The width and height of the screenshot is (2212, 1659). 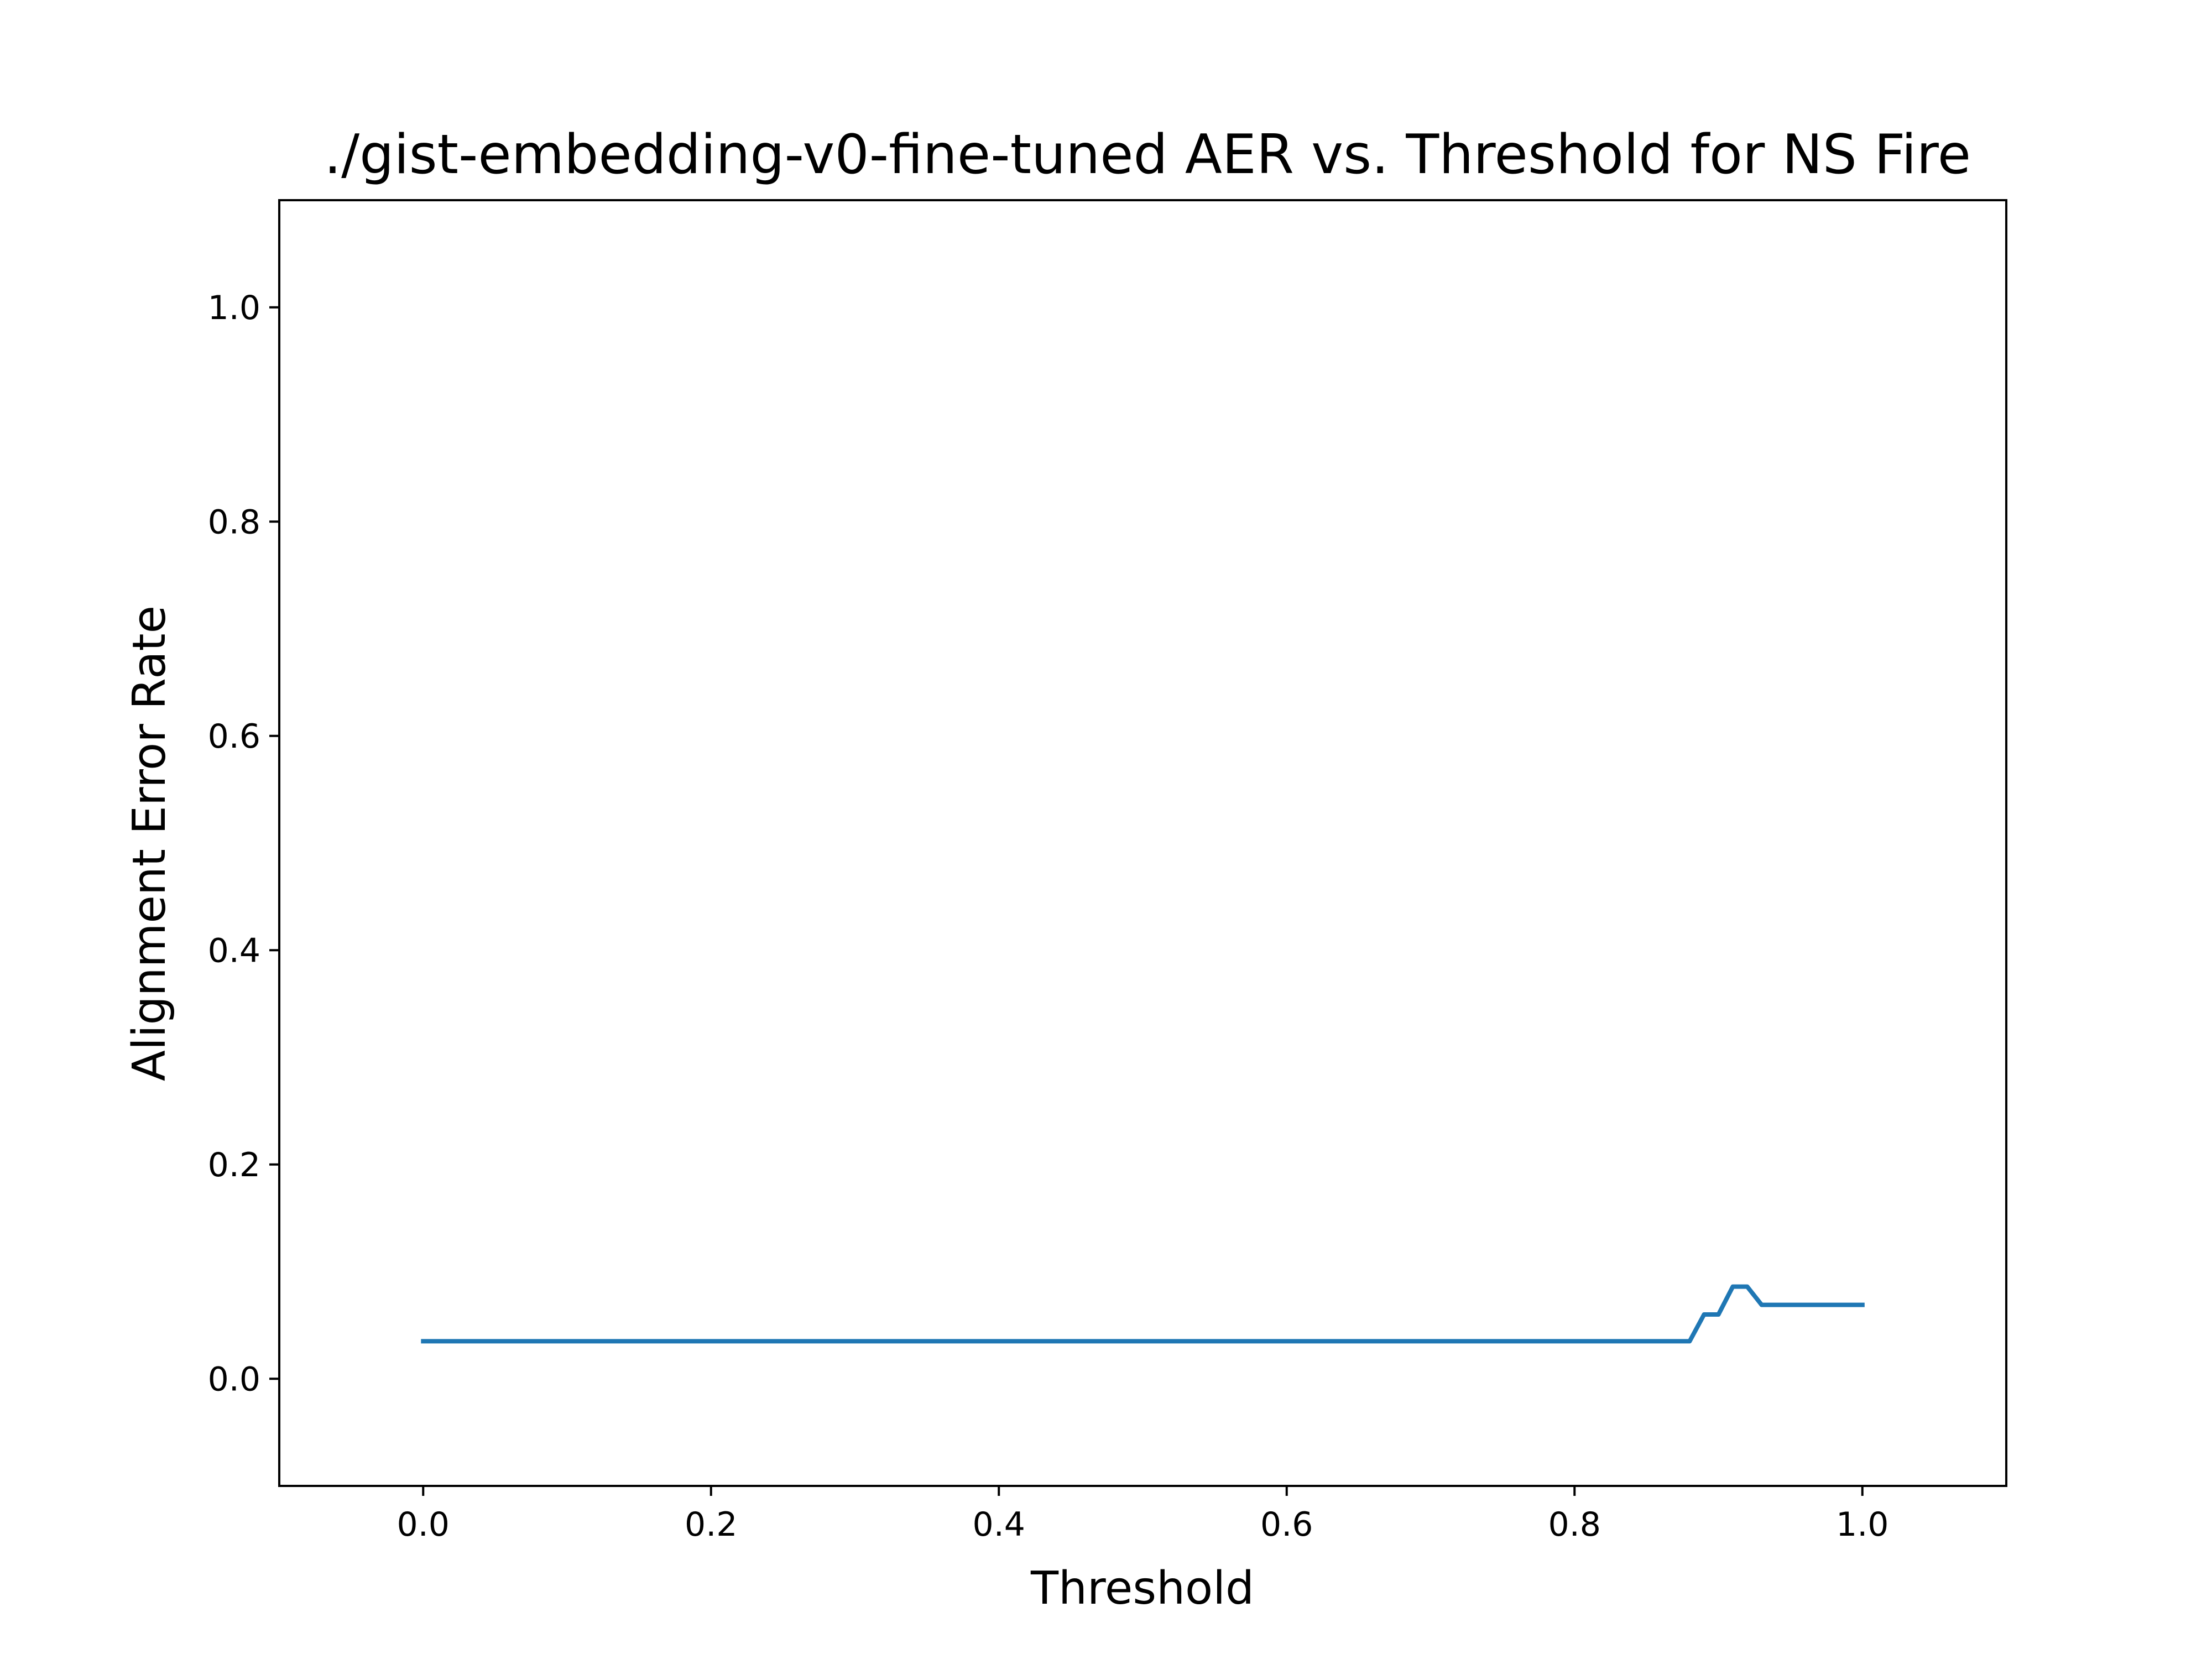 I want to click on x-tick-label: 0.8, so click(x=1575, y=1524).